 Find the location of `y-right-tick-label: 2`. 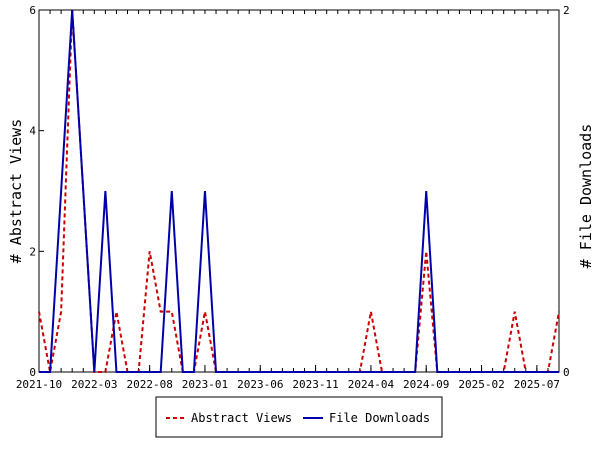

y-right-tick-label: 2 is located at coordinates (566, 10).